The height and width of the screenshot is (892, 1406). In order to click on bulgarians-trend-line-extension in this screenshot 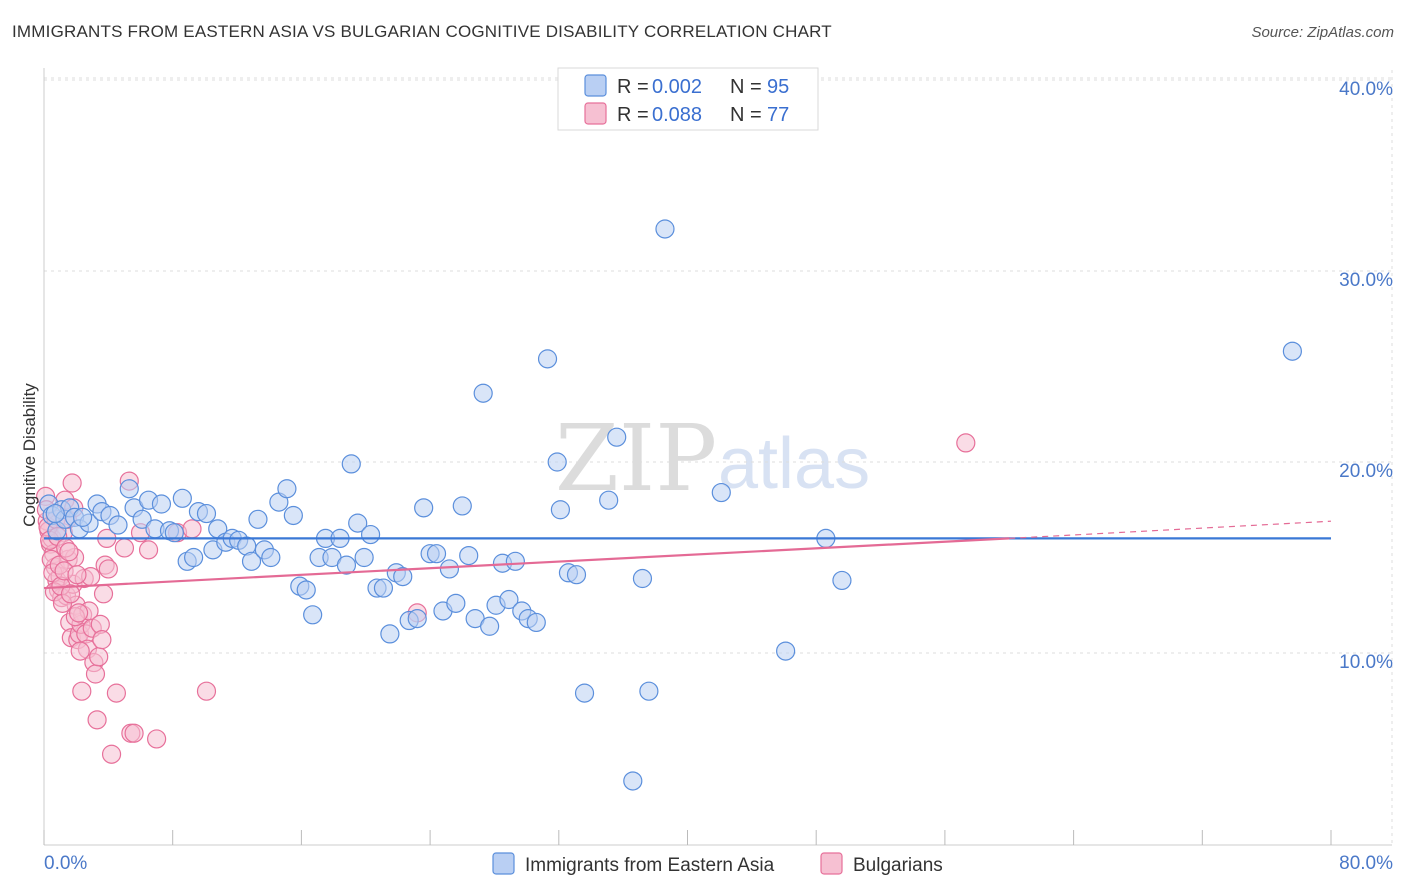, I will do `click(1170, 529)`.